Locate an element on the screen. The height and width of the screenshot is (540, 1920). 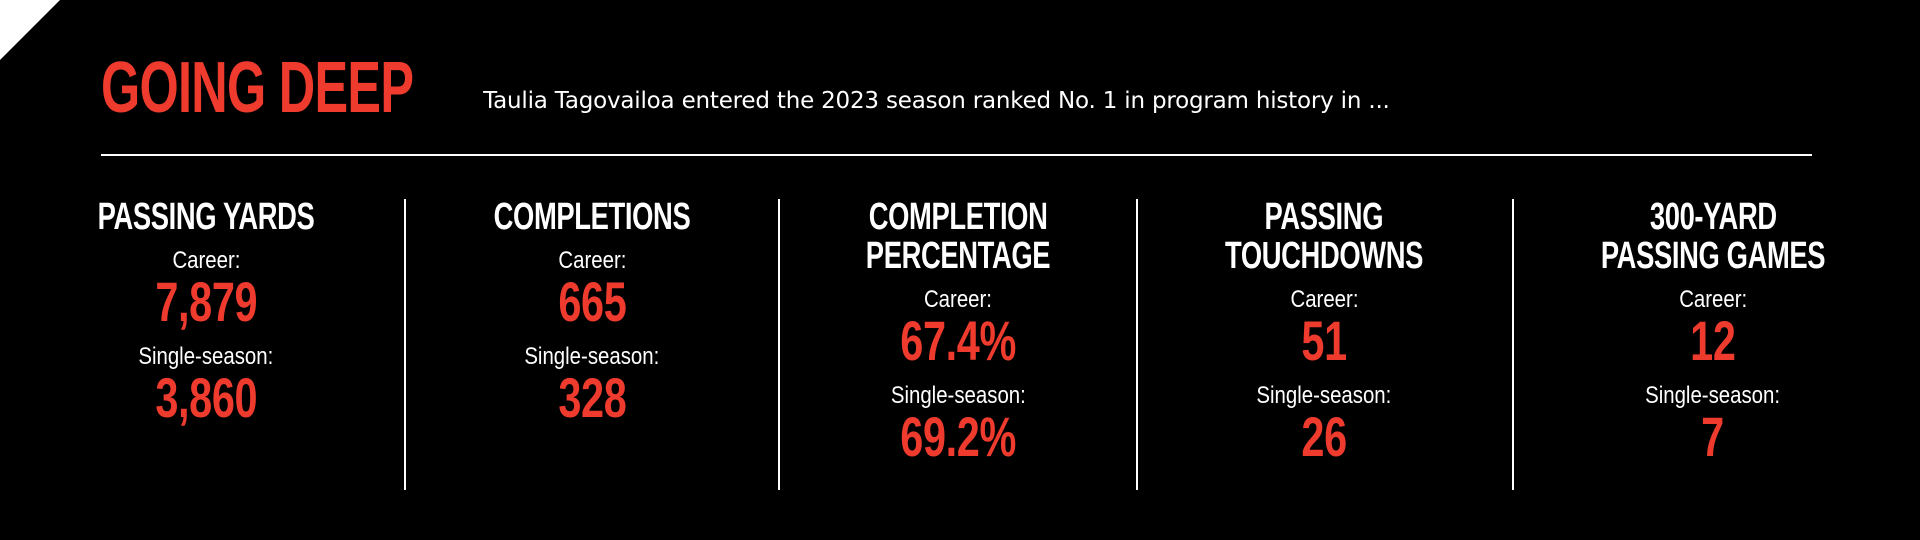
stat-category: PASSING YARDS is located at coordinates (206, 217).